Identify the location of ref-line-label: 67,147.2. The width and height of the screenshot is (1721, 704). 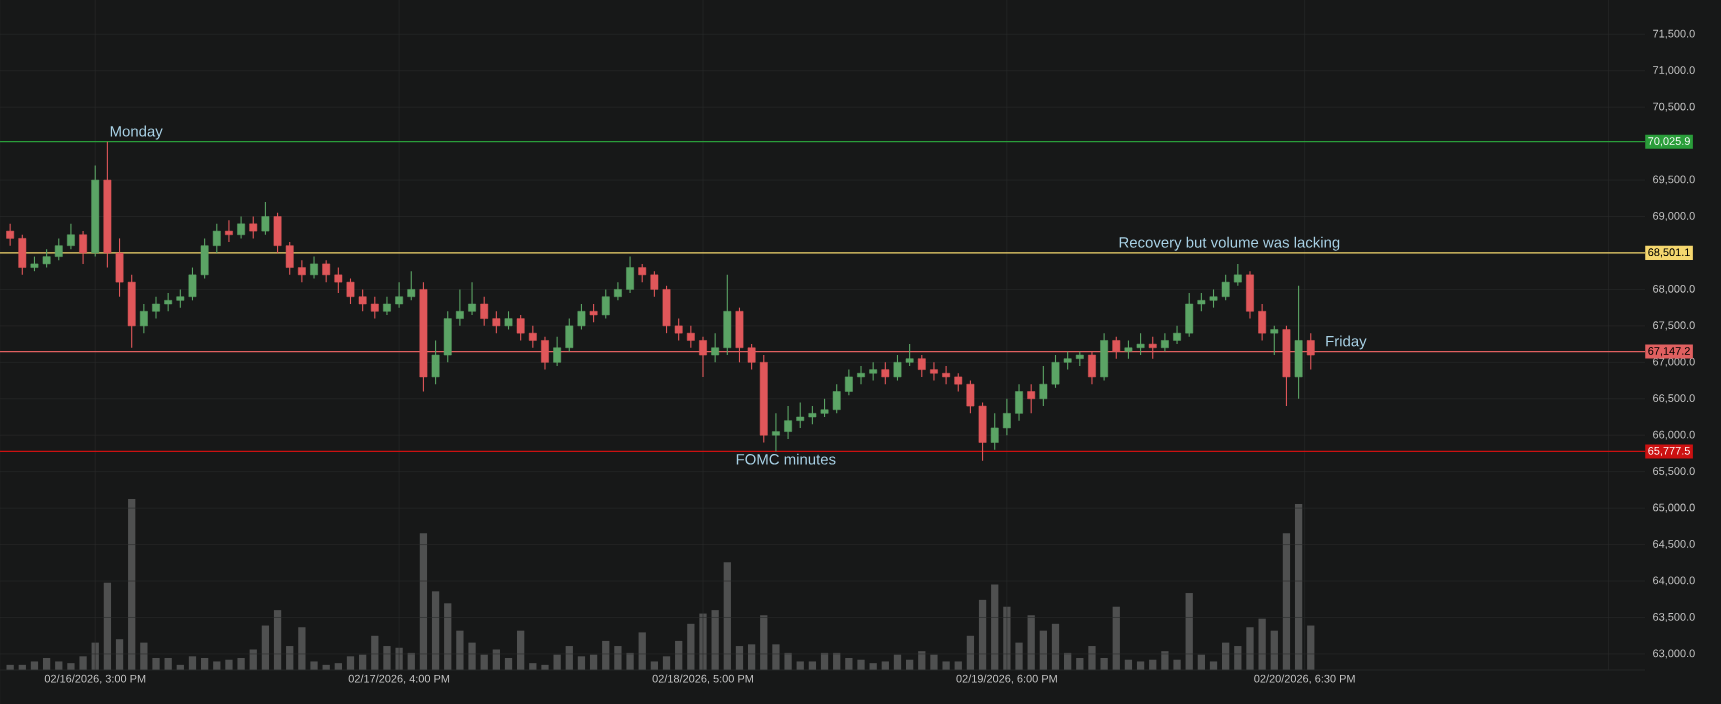
(1669, 352).